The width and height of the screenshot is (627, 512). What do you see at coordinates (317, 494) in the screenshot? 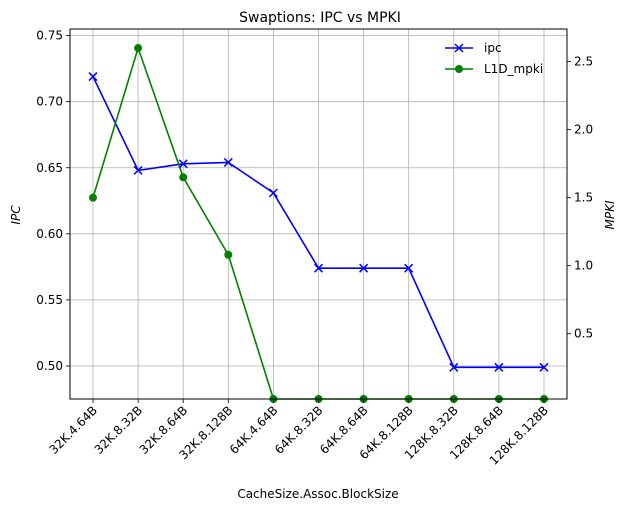
I see `x-axis-label: CacheSize.Assoc.BlockSize` at bounding box center [317, 494].